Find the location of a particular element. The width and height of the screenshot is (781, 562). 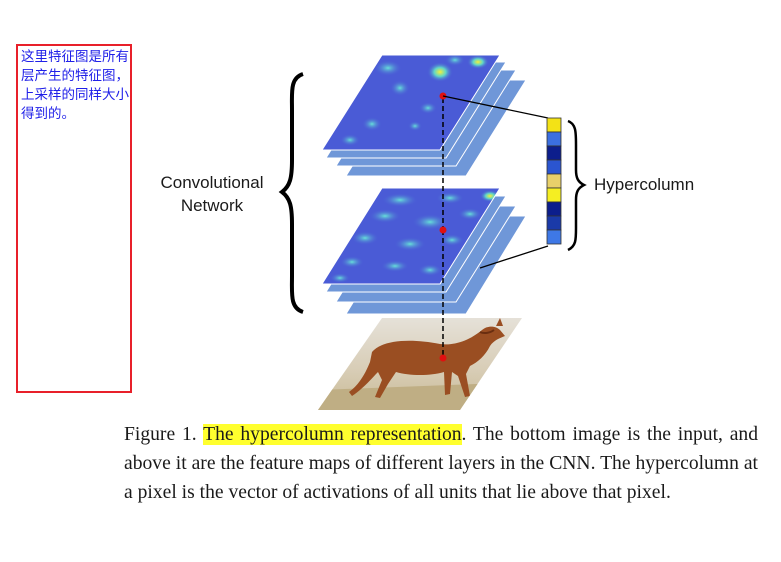

annotation-text: 这里特征图是所有层产生的特征图，上采样的同样大小得到的。 is located at coordinates (75, 85).